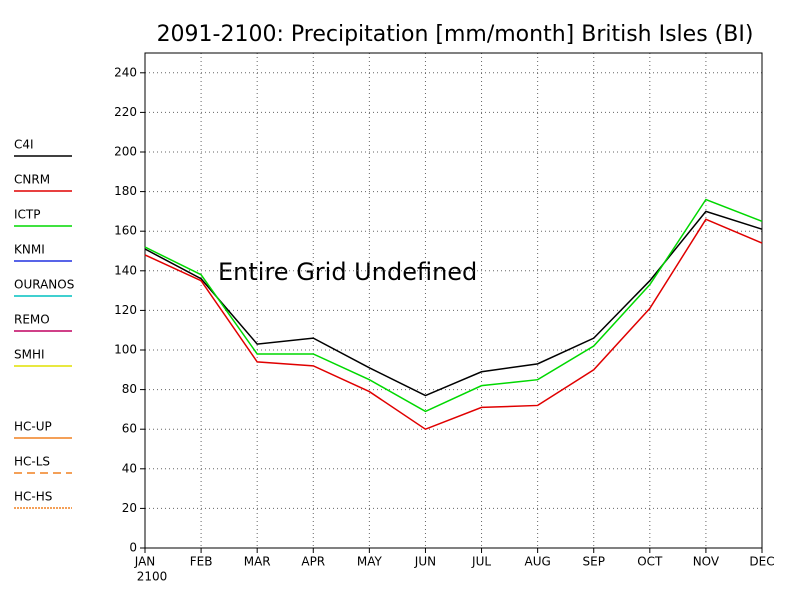 The height and width of the screenshot is (600, 800). What do you see at coordinates (33, 427) in the screenshot?
I see `legend-label: HC-UP` at bounding box center [33, 427].